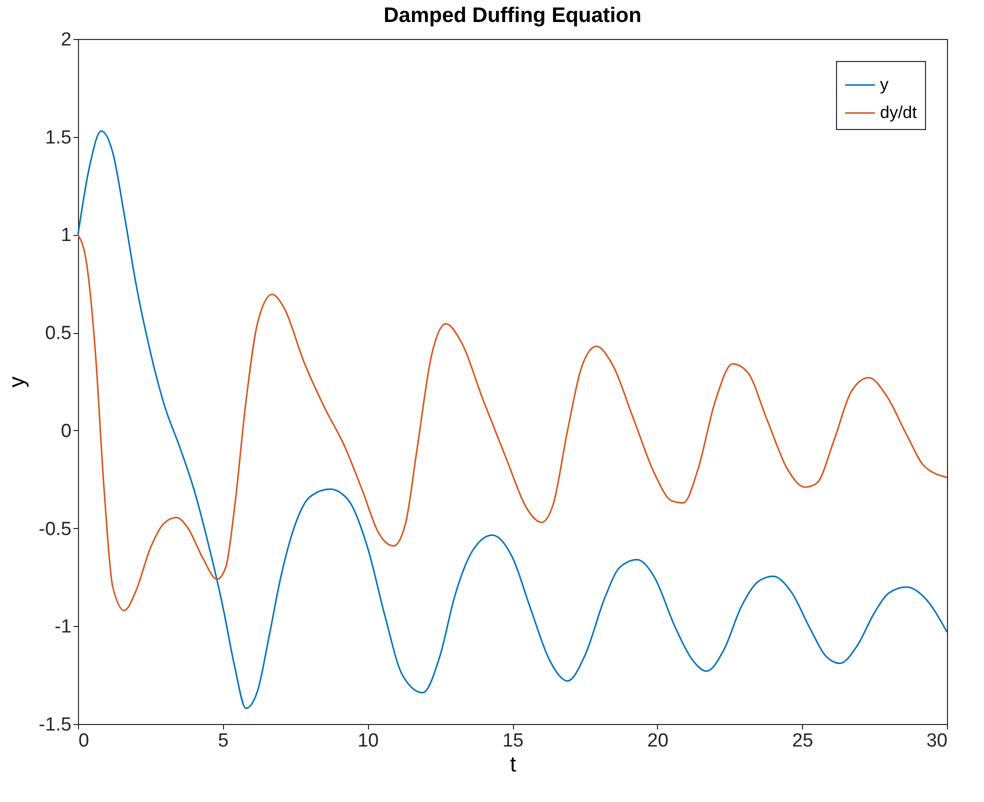 This screenshot has width=984, height=802. I want to click on chart-title: Damped Duffing Equation, so click(513, 15).